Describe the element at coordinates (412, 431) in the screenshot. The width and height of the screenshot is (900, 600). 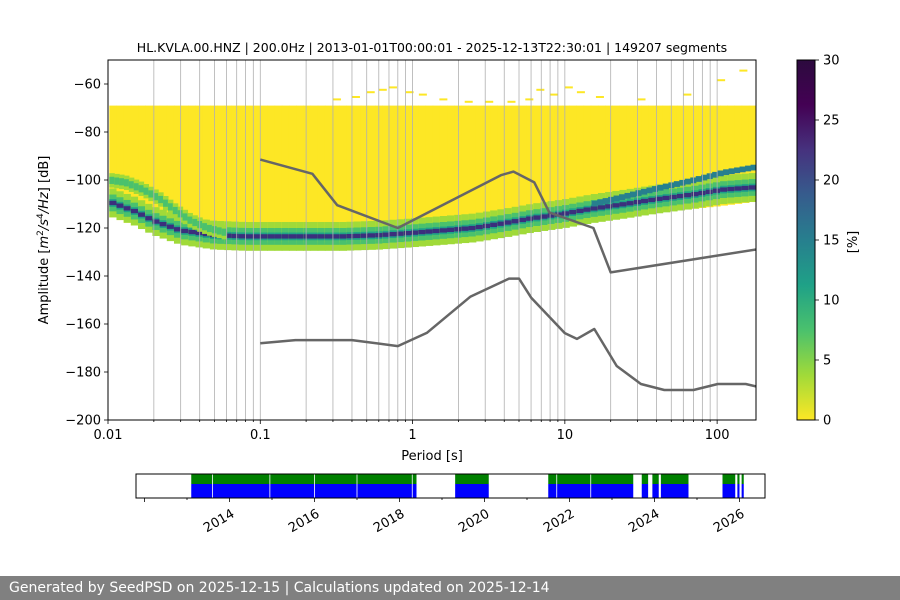
I see `x-axis: 0.01 0.1 1 10 100` at that location.